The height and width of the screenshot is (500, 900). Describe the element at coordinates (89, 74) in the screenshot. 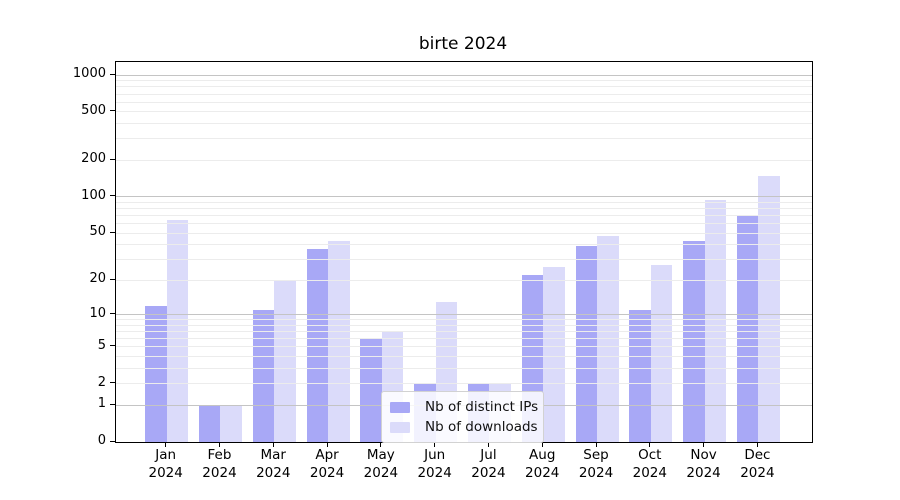

I see `y-tick-label-1000: 1000` at that location.